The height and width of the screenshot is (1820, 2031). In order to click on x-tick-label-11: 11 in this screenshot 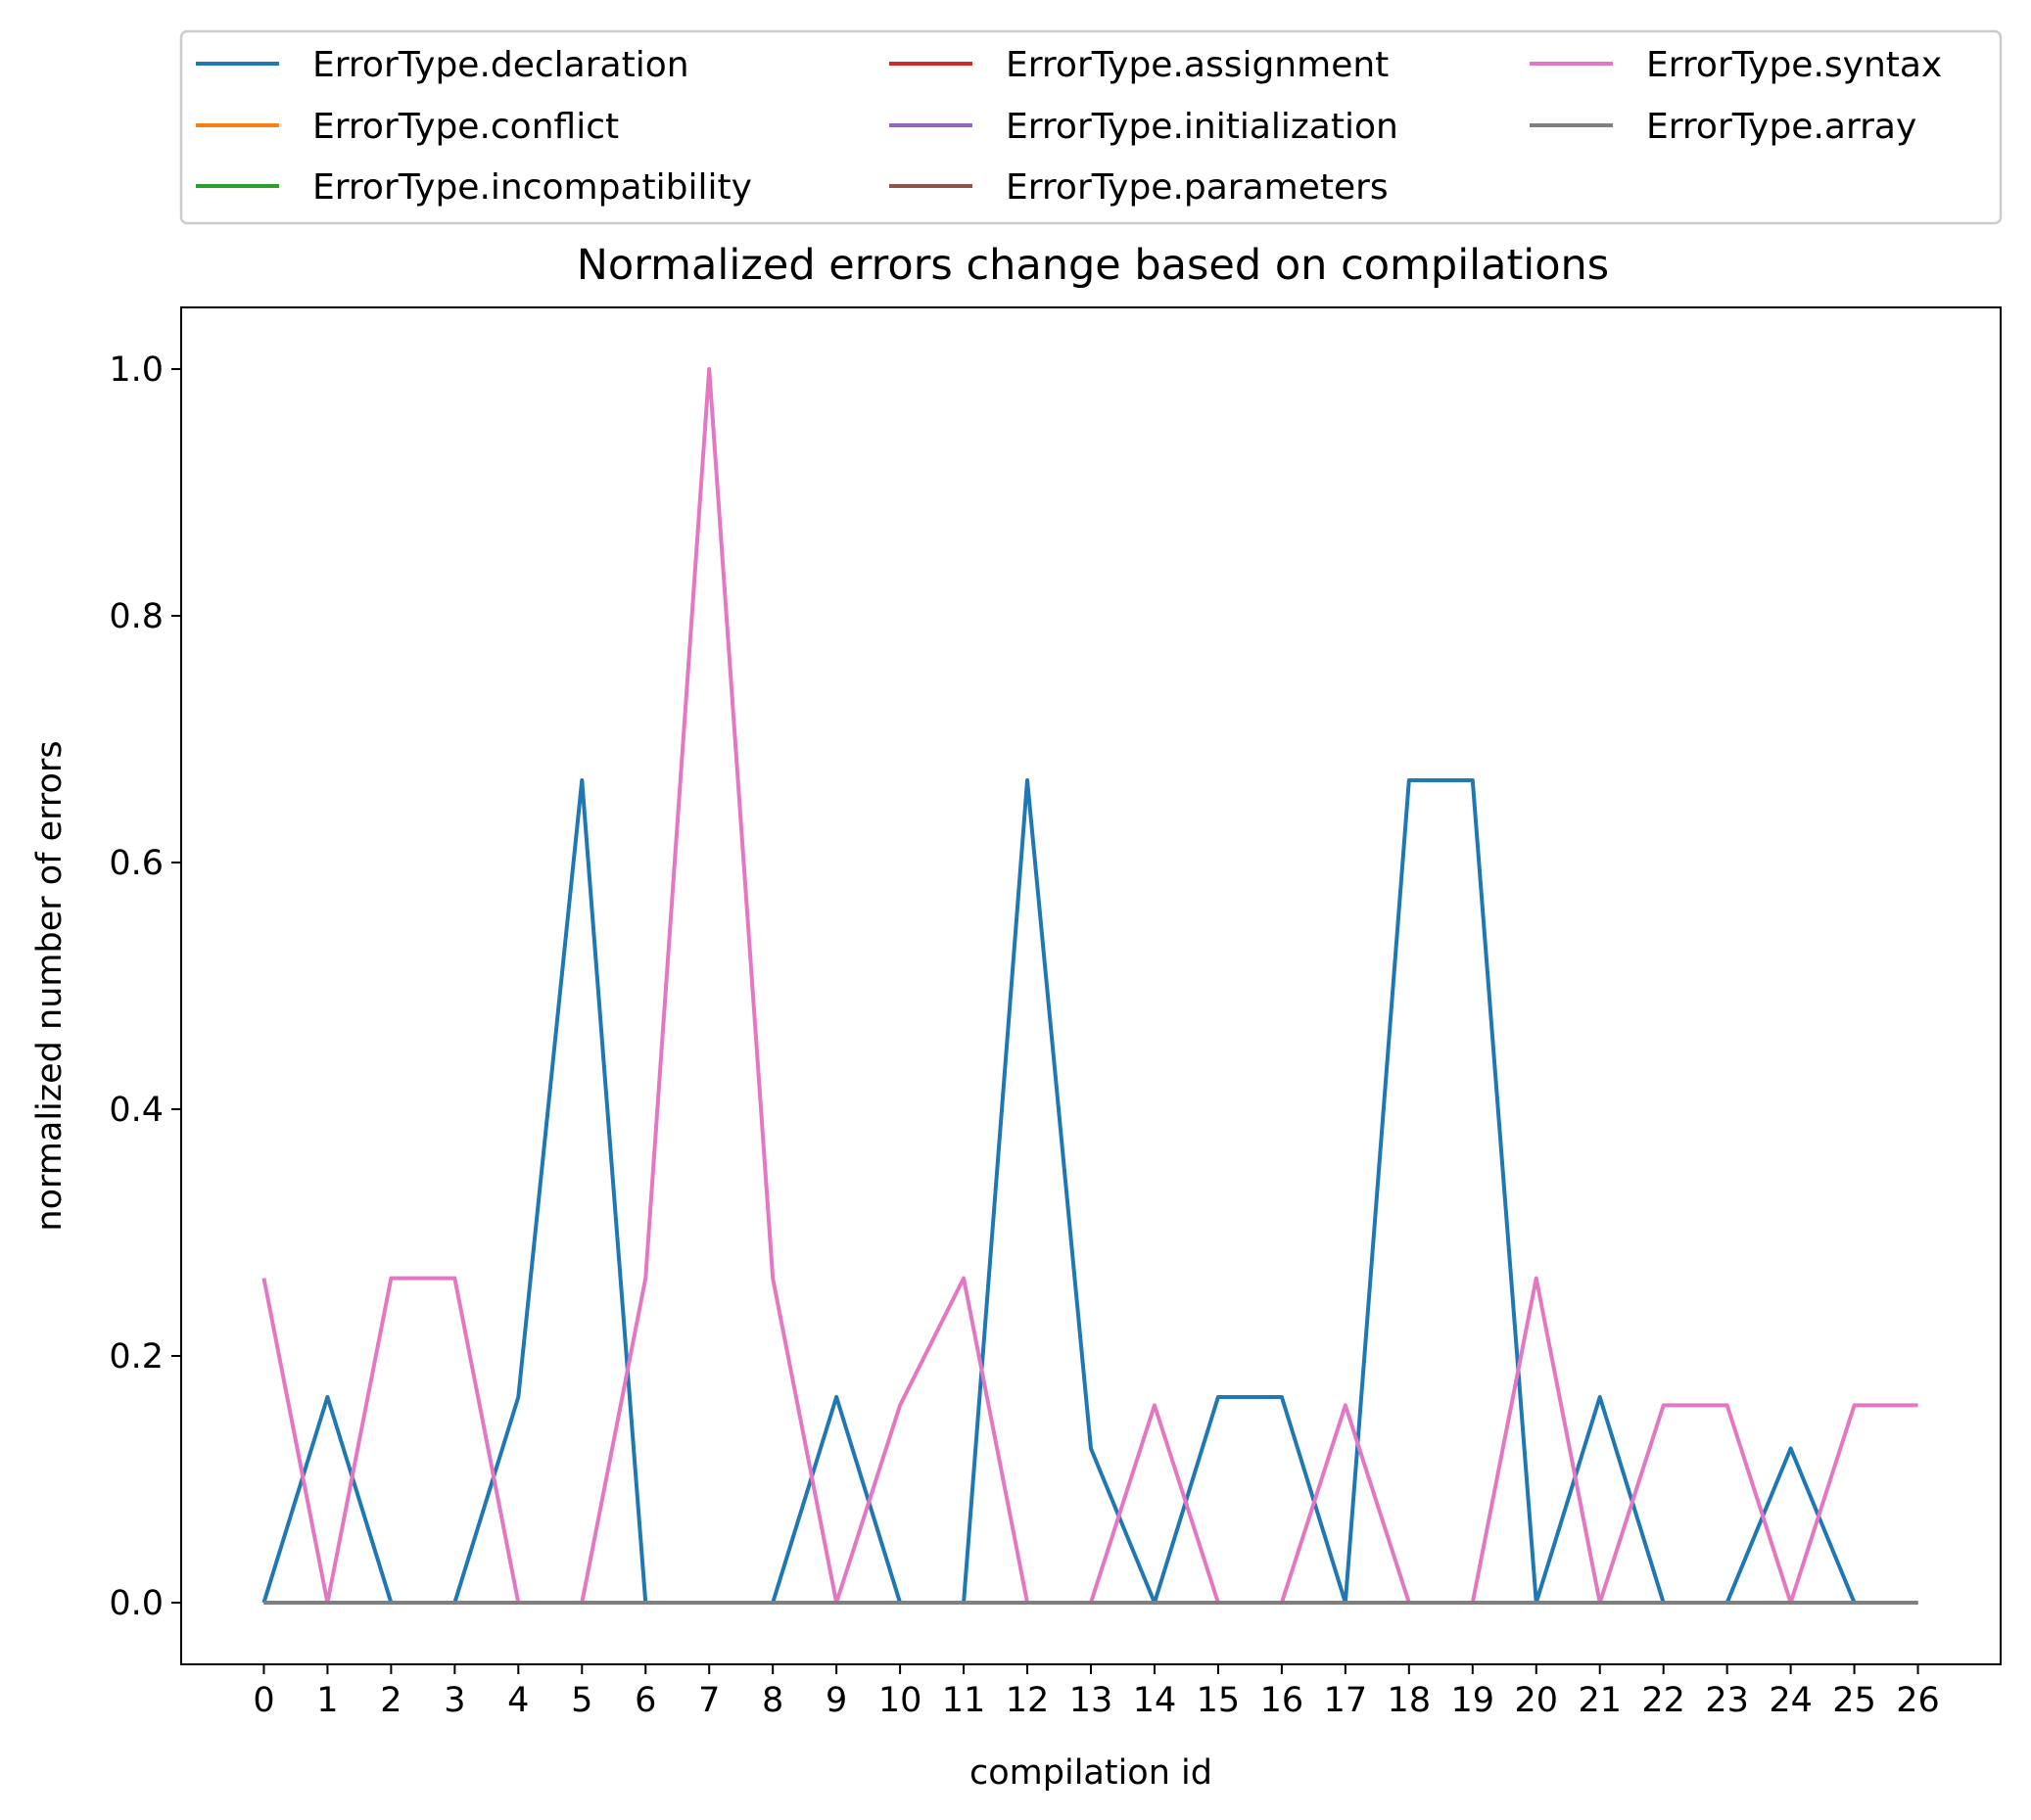, I will do `click(964, 1700)`.